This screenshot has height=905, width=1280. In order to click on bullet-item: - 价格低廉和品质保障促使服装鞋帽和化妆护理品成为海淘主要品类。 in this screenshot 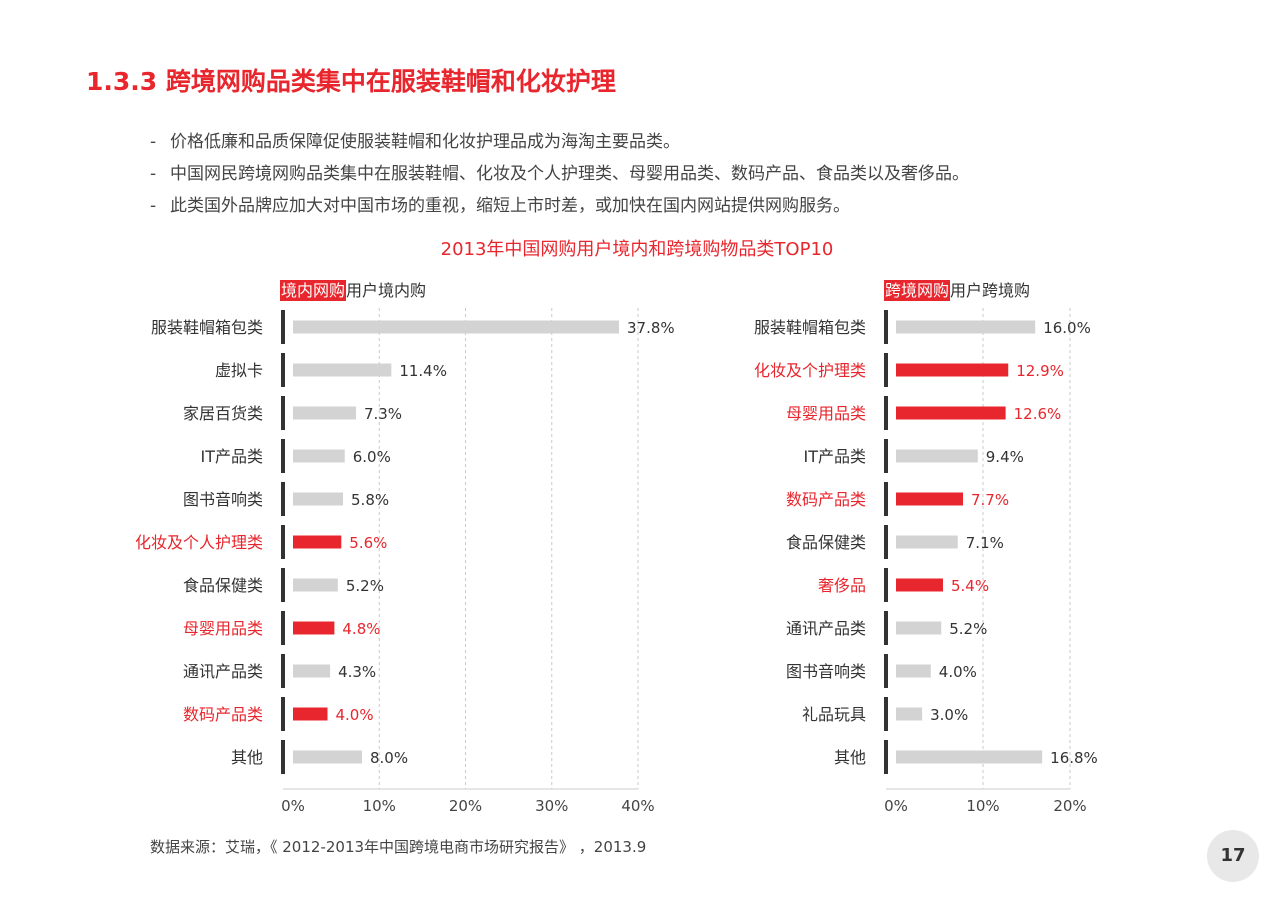, I will do `click(559, 142)`.